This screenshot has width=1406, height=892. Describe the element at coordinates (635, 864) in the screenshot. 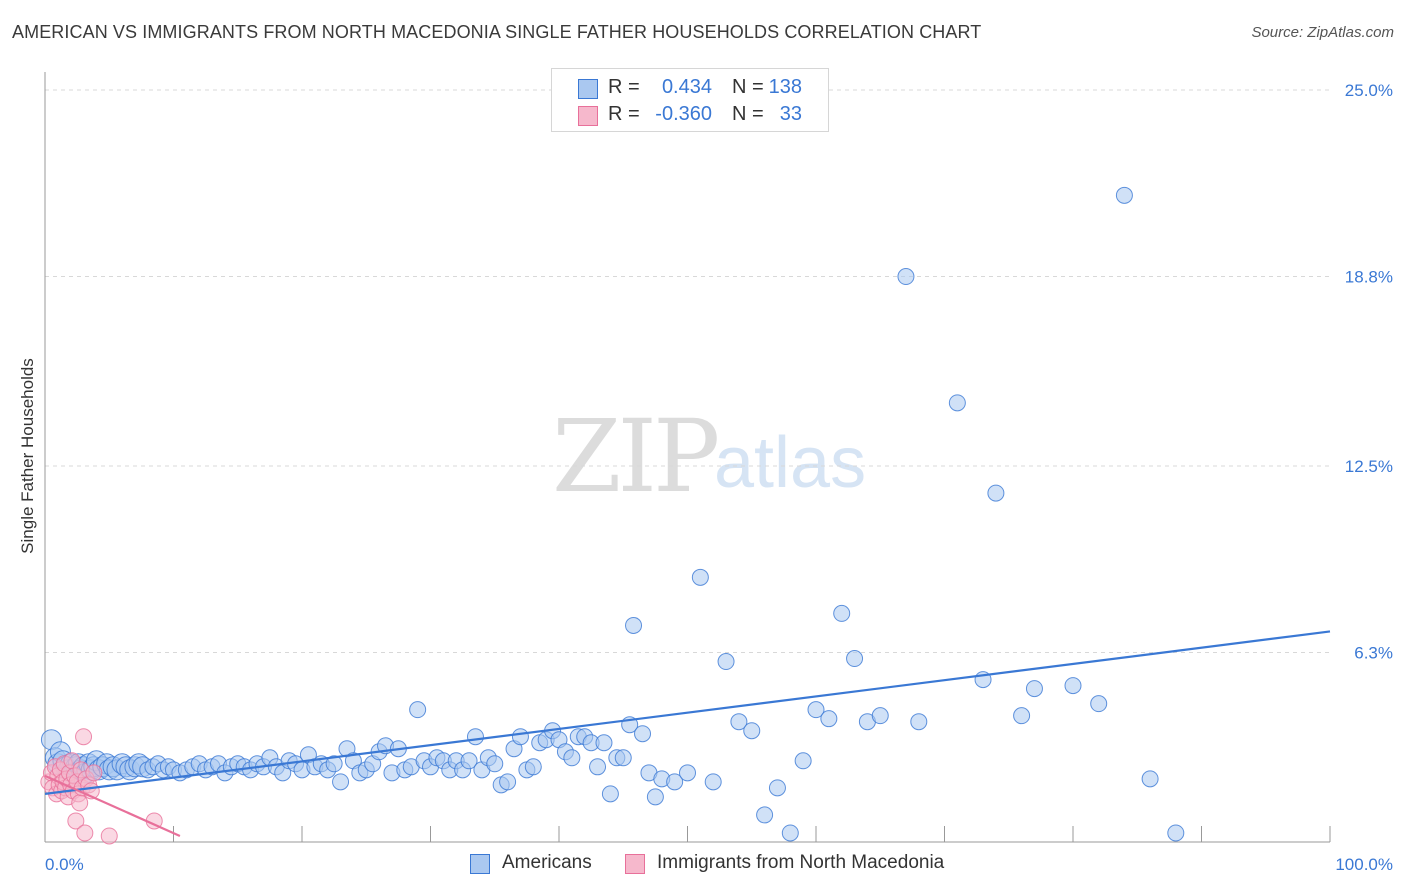

I see `immigrants-legend-swatch` at that location.